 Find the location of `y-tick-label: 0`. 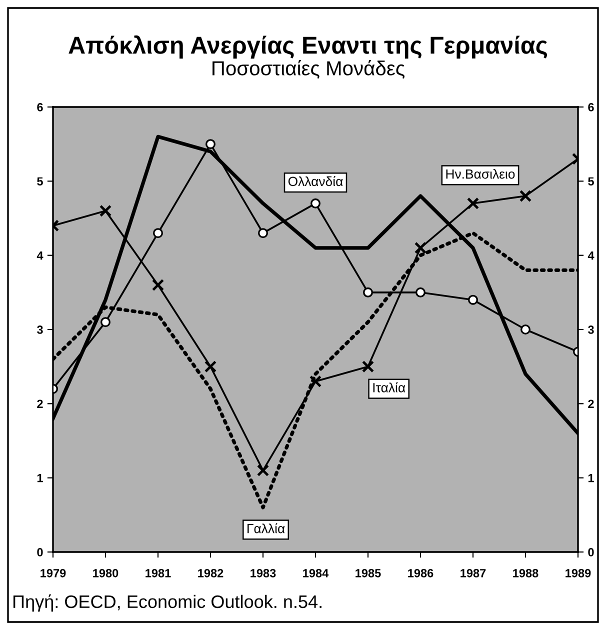

y-tick-label: 0 is located at coordinates (40, 552).